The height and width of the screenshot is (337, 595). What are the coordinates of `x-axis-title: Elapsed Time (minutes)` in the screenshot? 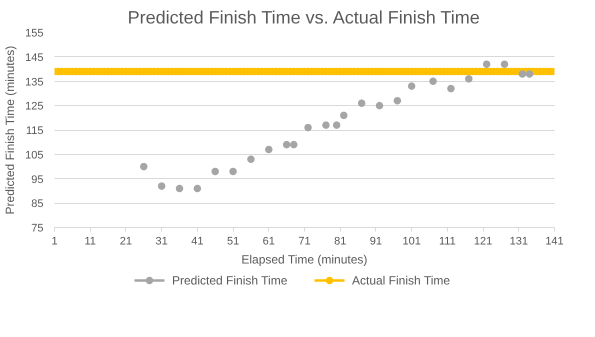 It's located at (304, 259).